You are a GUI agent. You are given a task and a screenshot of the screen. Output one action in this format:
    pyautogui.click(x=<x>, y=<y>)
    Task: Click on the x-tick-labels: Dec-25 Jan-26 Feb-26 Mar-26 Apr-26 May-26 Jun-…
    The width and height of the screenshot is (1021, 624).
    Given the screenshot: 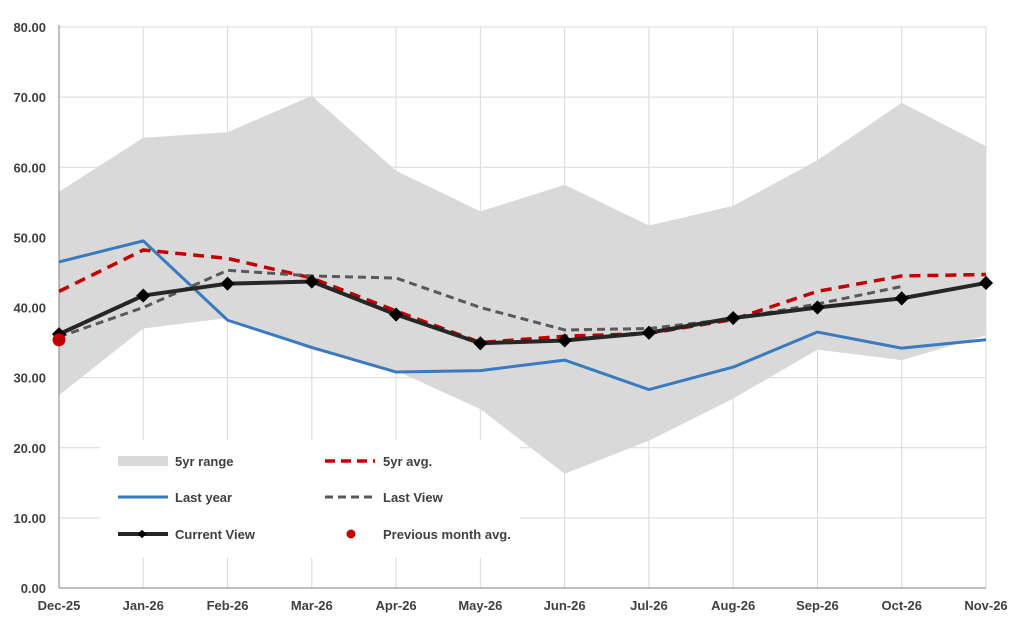 What is the action you would take?
    pyautogui.click(x=523, y=605)
    